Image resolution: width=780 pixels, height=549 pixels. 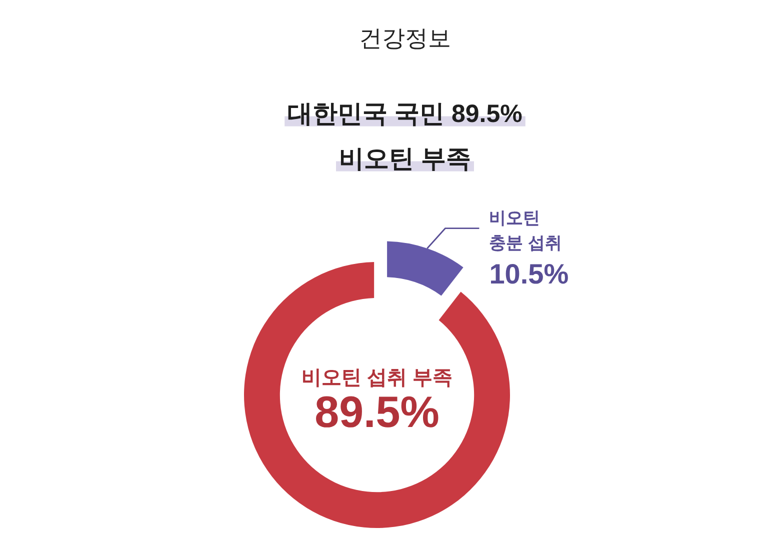 I want to click on subtitle: 비오틴 부족, so click(x=405, y=159).